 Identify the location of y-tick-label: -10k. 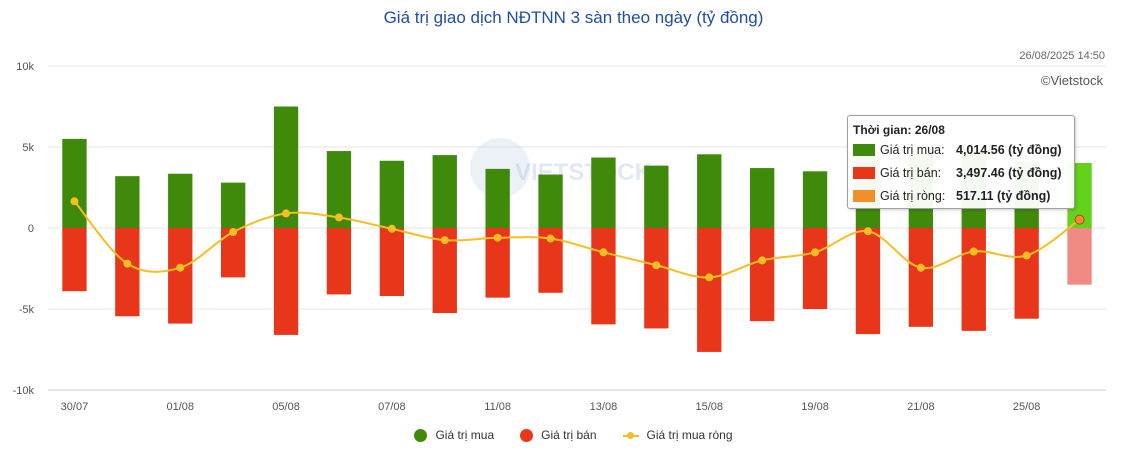
(24, 391).